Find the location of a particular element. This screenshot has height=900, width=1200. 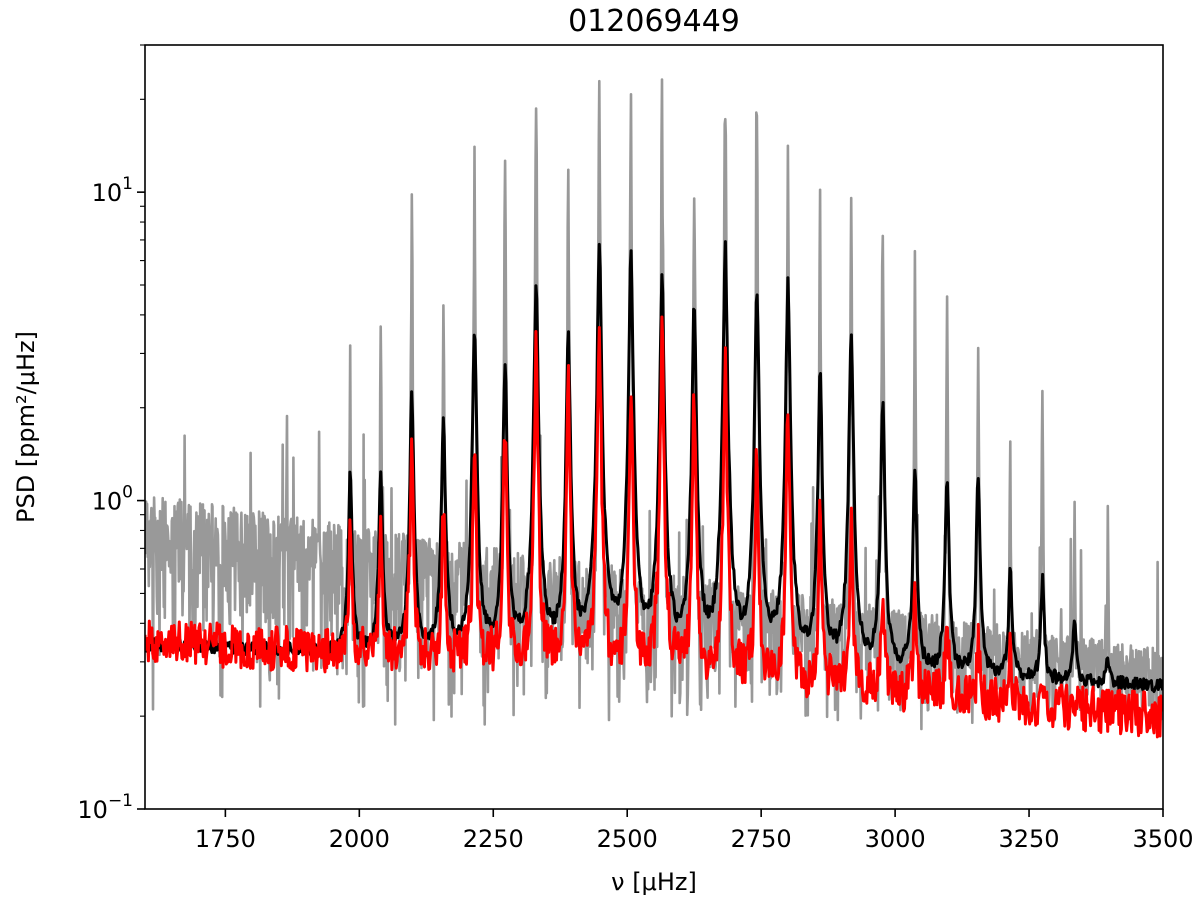

y-tick-label: 10¹ is located at coordinates (112, 190).